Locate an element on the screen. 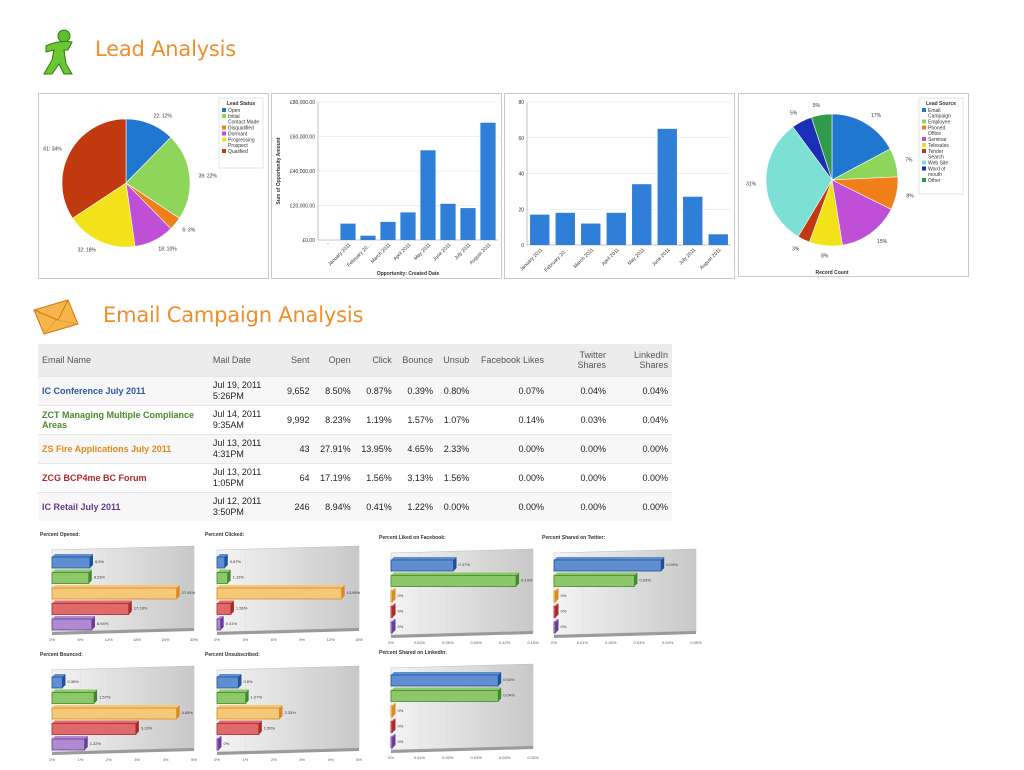 This screenshot has height=770, width=1024. bar-value-label: 0.07% is located at coordinates (465, 564).